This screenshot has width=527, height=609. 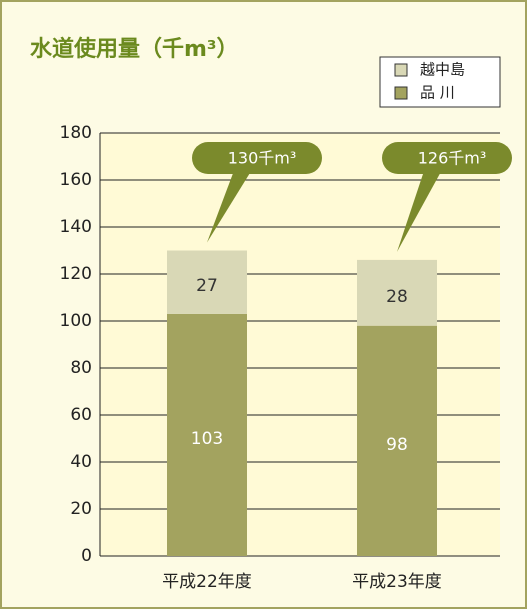 What do you see at coordinates (76, 227) in the screenshot?
I see `y-tick-label: 140` at bounding box center [76, 227].